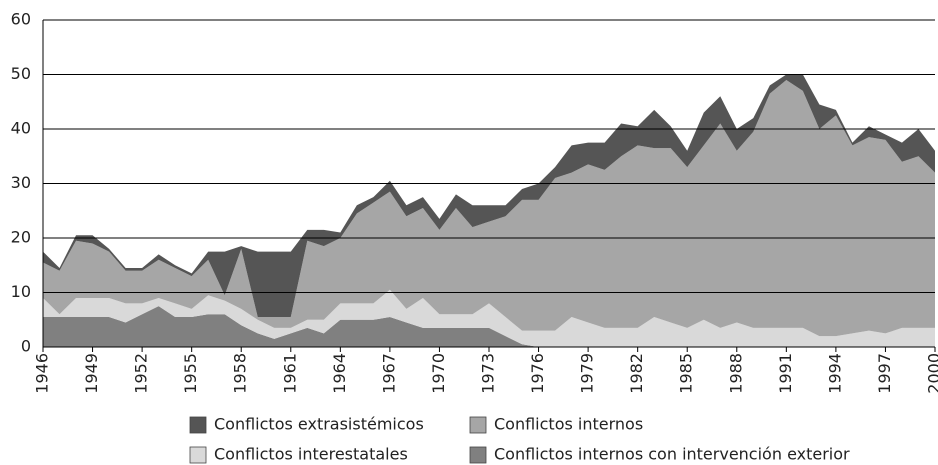 This screenshot has width=938, height=465. Describe the element at coordinates (240, 373) in the screenshot. I see `x-tick-label: 1958` at that location.